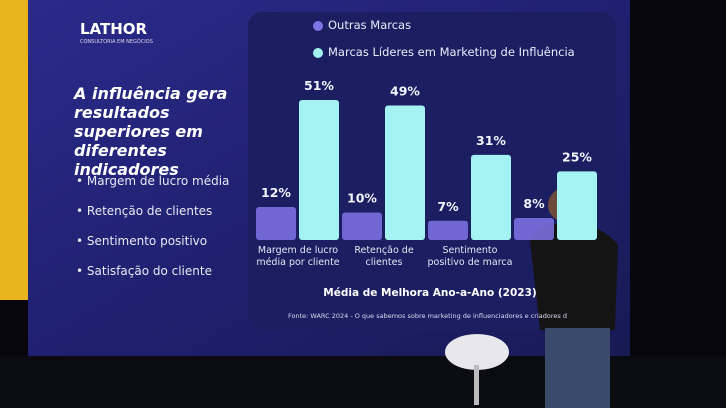  Describe the element at coordinates (114, 29) in the screenshot. I see `logo: LATHOR` at that location.